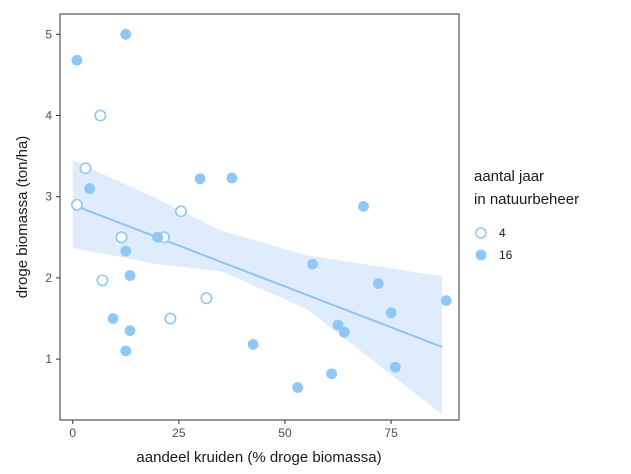 Image resolution: width=631 pixels, height=474 pixels. I want to click on legend-label-4: 4, so click(502, 233).